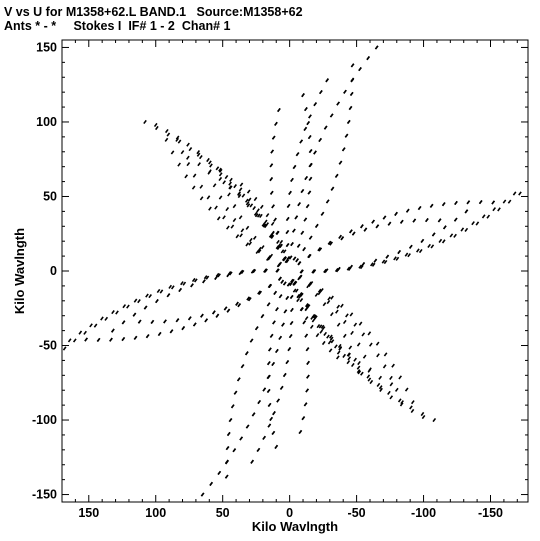 The image size is (540, 541). Describe the element at coordinates (490, 513) in the screenshot. I see `x-tick-label: -150` at that location.